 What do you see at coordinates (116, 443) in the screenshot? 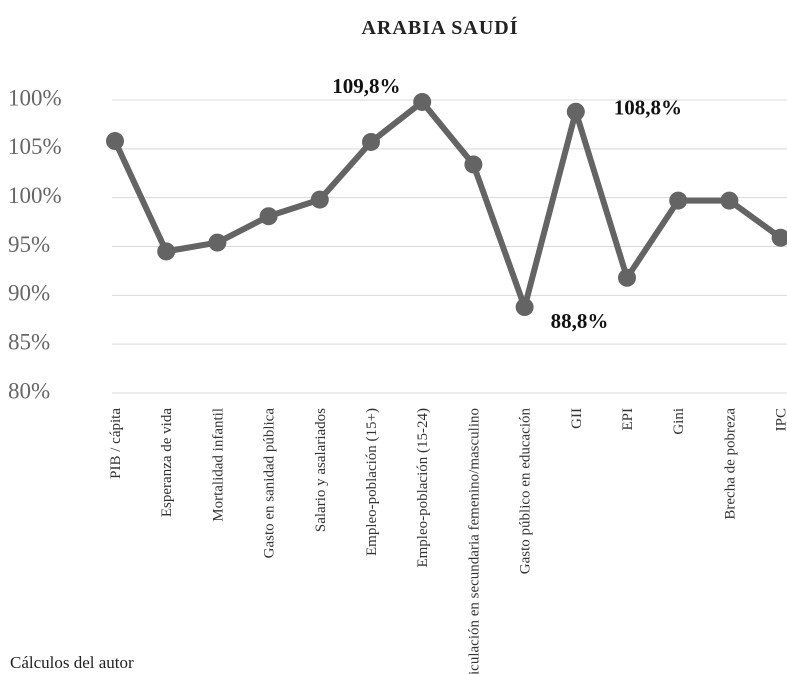
I see `x-tick-label: PIB / cápita` at bounding box center [116, 443].